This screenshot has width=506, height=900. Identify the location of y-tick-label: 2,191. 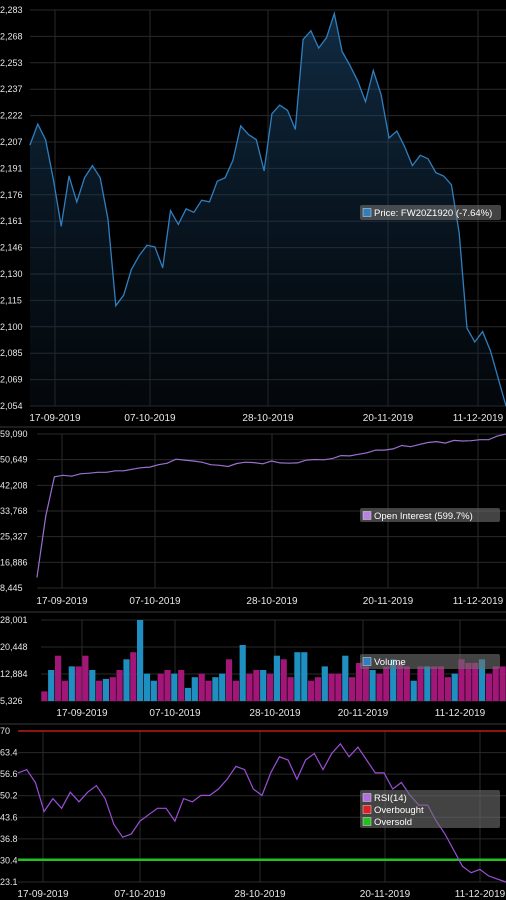
(11, 168).